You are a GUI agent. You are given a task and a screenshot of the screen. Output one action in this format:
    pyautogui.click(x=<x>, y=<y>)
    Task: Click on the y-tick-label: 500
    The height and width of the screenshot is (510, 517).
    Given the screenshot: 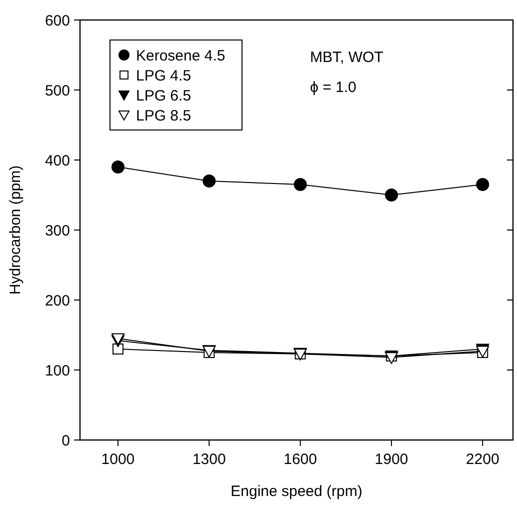 What is the action you would take?
    pyautogui.click(x=57, y=91)
    